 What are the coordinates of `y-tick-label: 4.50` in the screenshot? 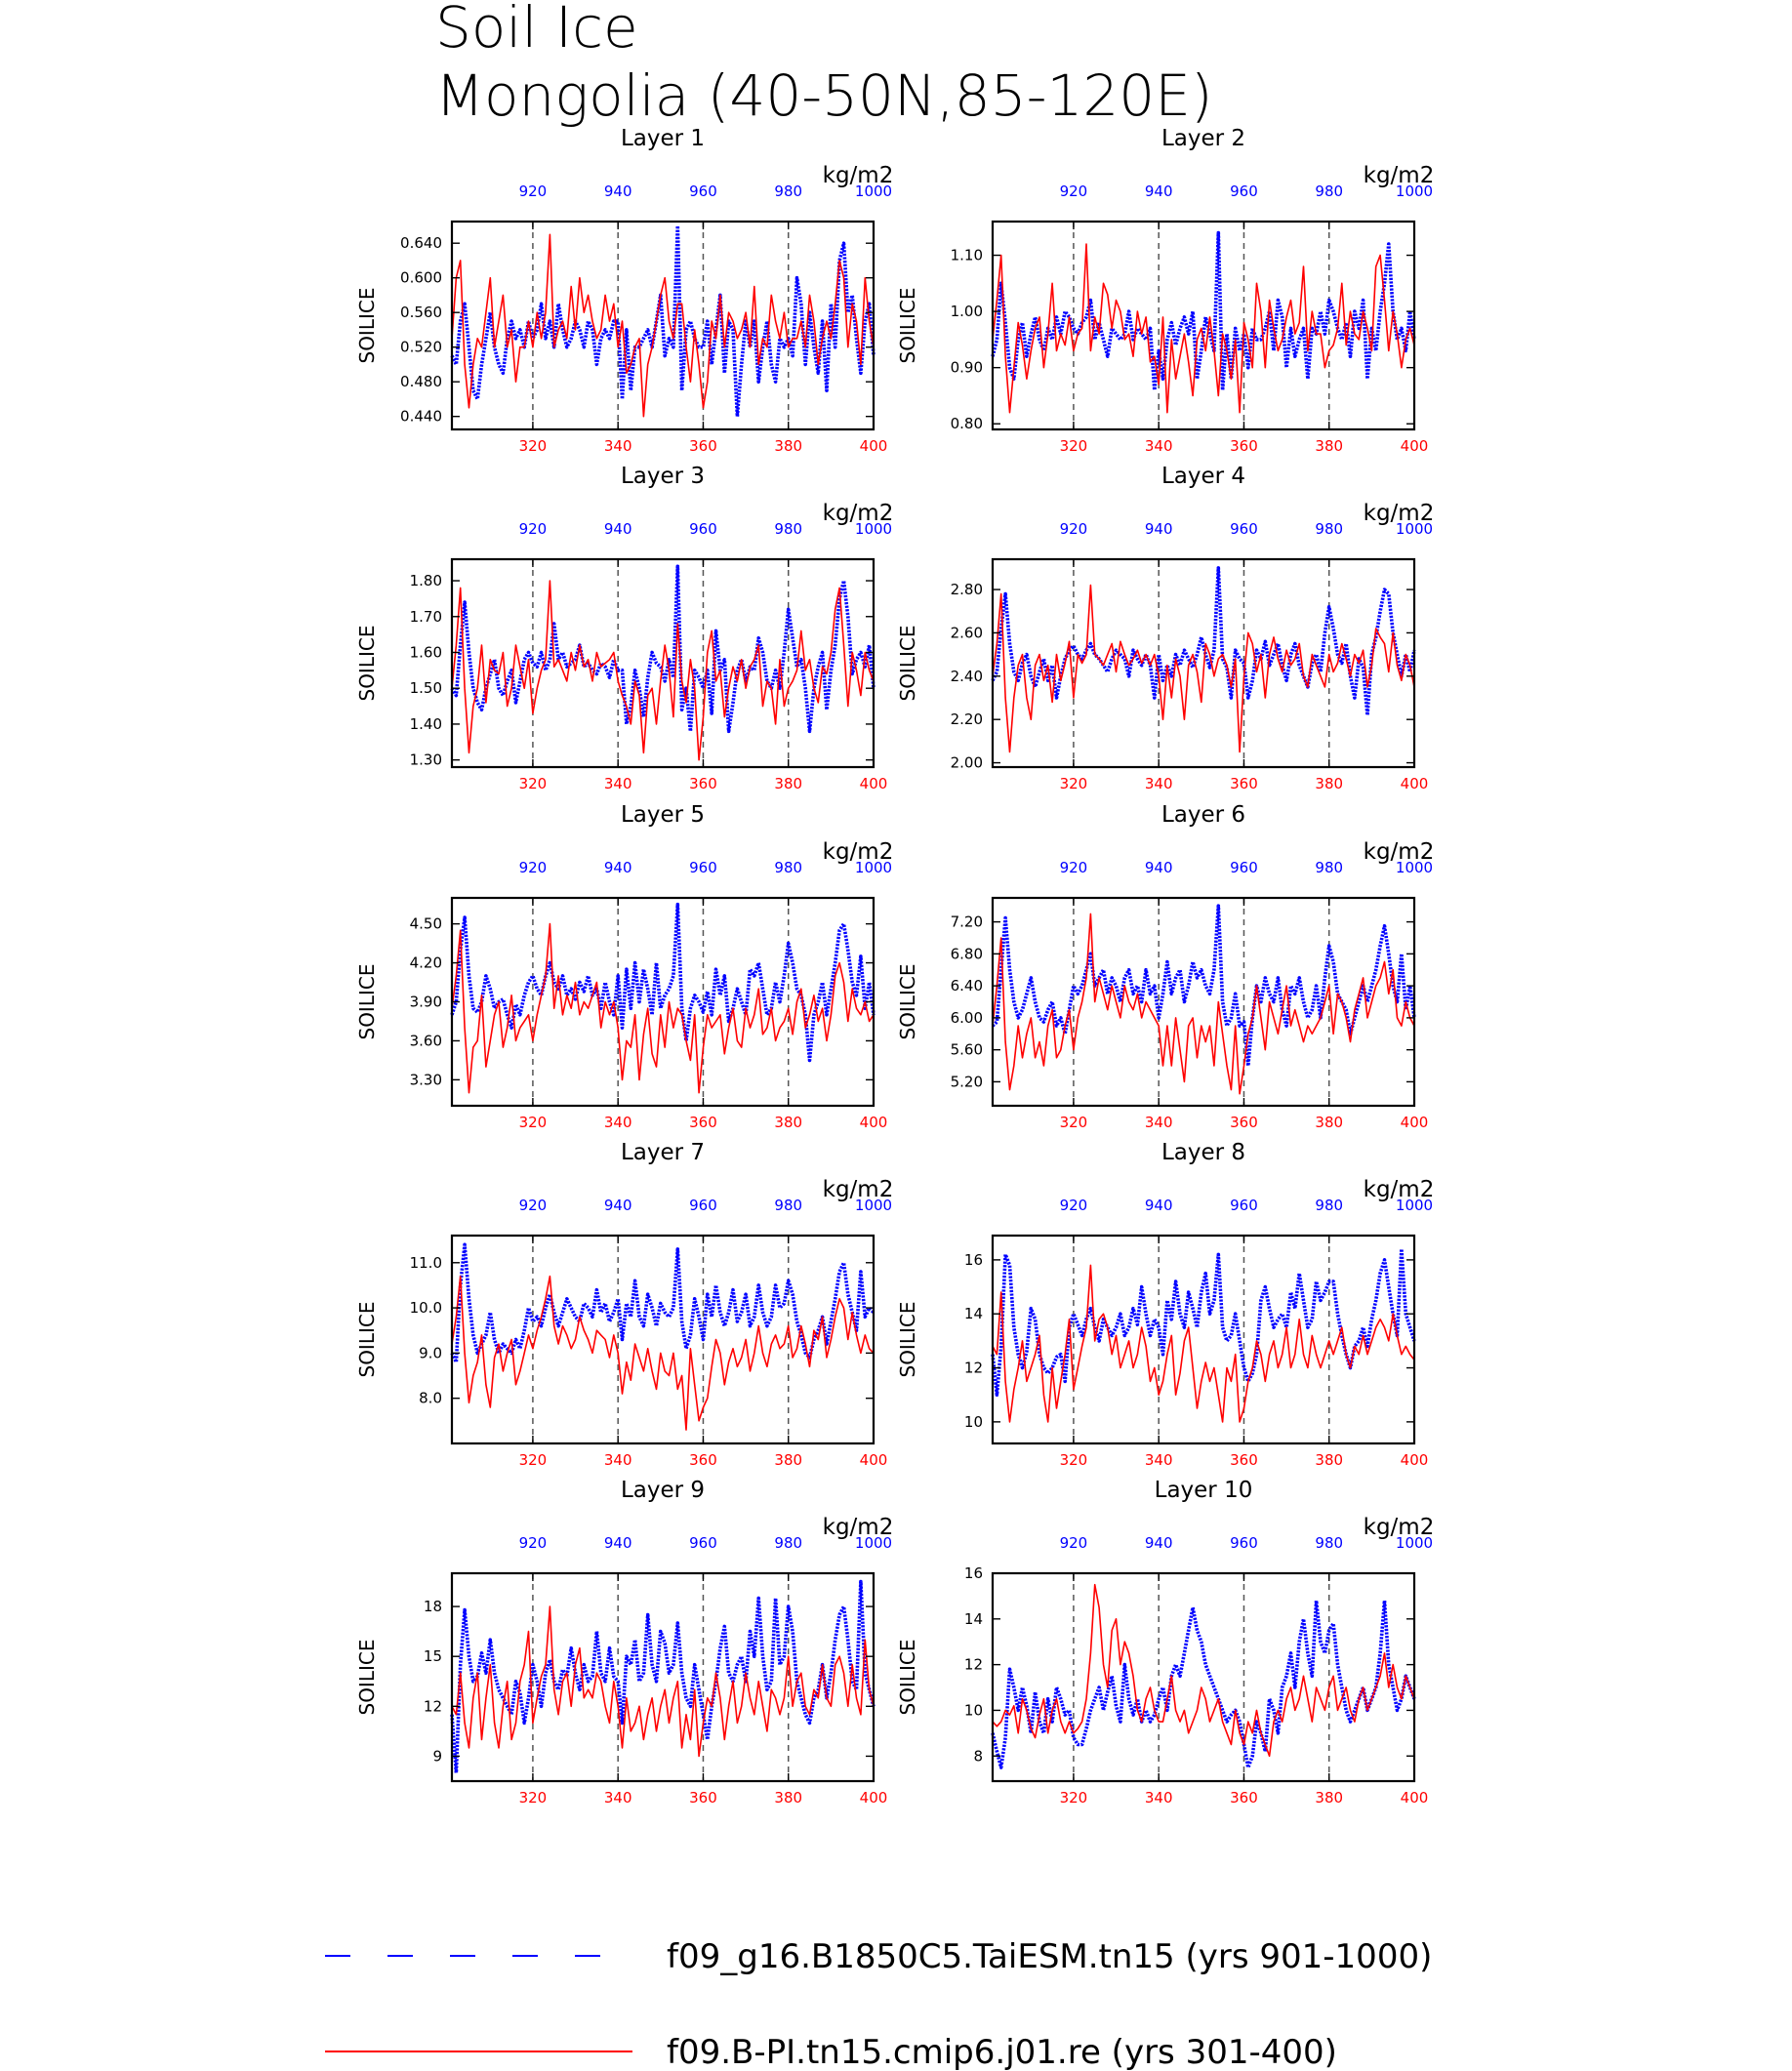 It's located at (426, 924).